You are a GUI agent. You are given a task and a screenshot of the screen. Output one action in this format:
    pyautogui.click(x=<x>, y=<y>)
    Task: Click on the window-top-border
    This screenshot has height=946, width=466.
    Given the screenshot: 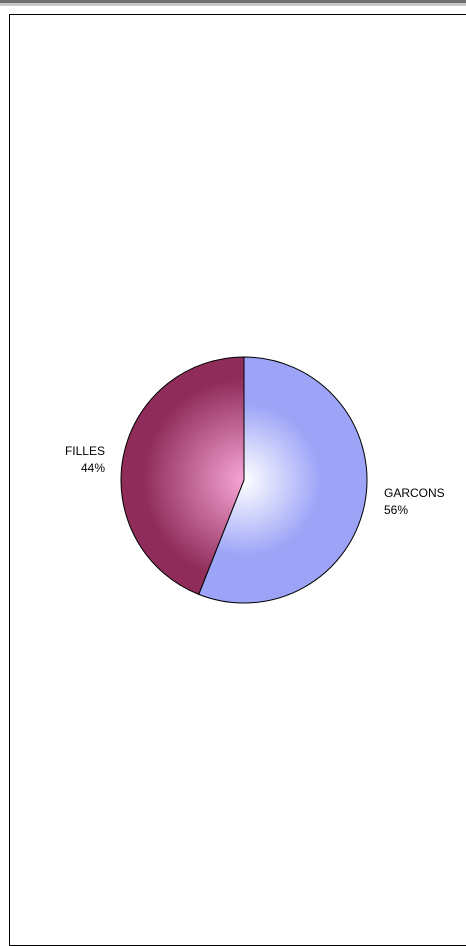 What is the action you would take?
    pyautogui.click(x=233, y=1)
    